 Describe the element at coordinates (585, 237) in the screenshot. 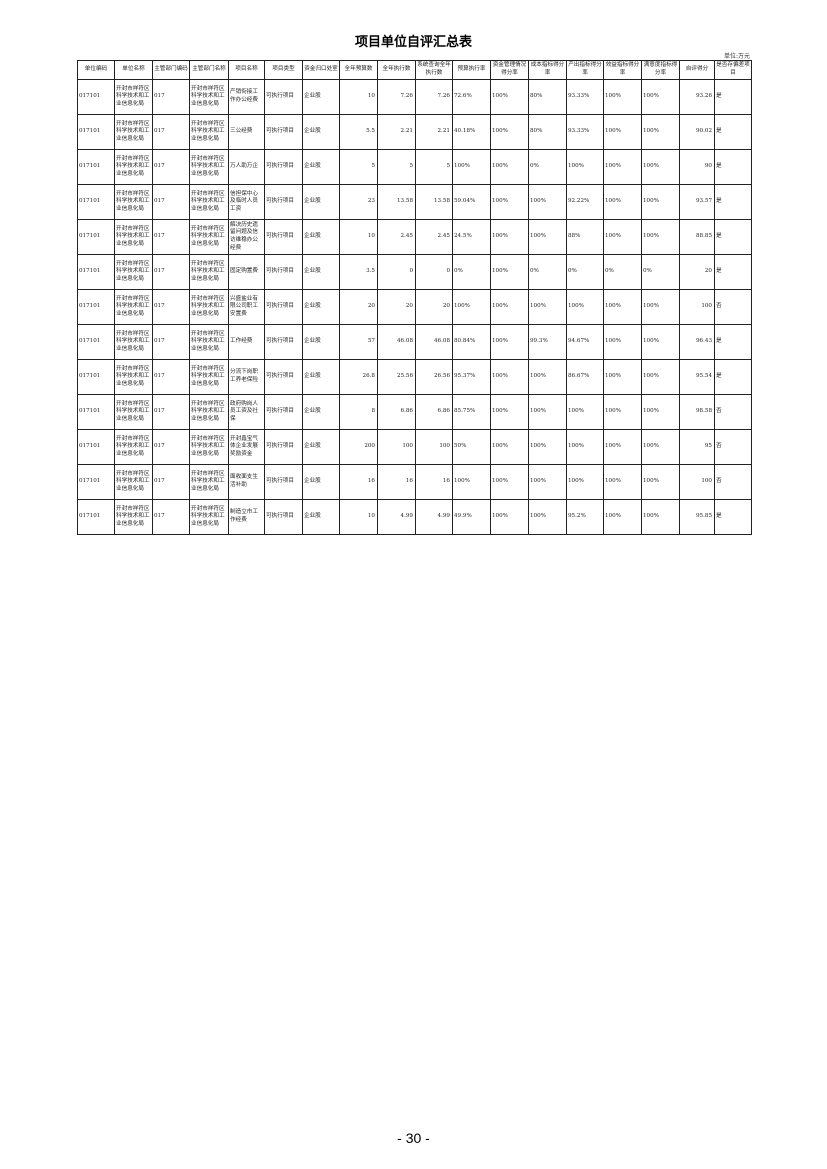

I see `table-cell: 88%` at that location.